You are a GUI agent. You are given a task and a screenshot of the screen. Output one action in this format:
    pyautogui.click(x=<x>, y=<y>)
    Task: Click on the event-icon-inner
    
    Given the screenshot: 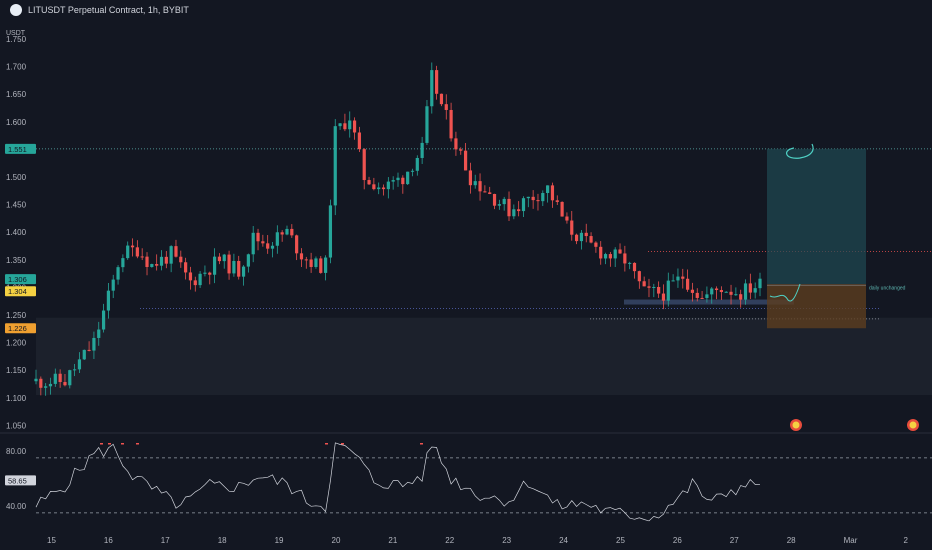 What is the action you would take?
    pyautogui.click(x=913, y=425)
    